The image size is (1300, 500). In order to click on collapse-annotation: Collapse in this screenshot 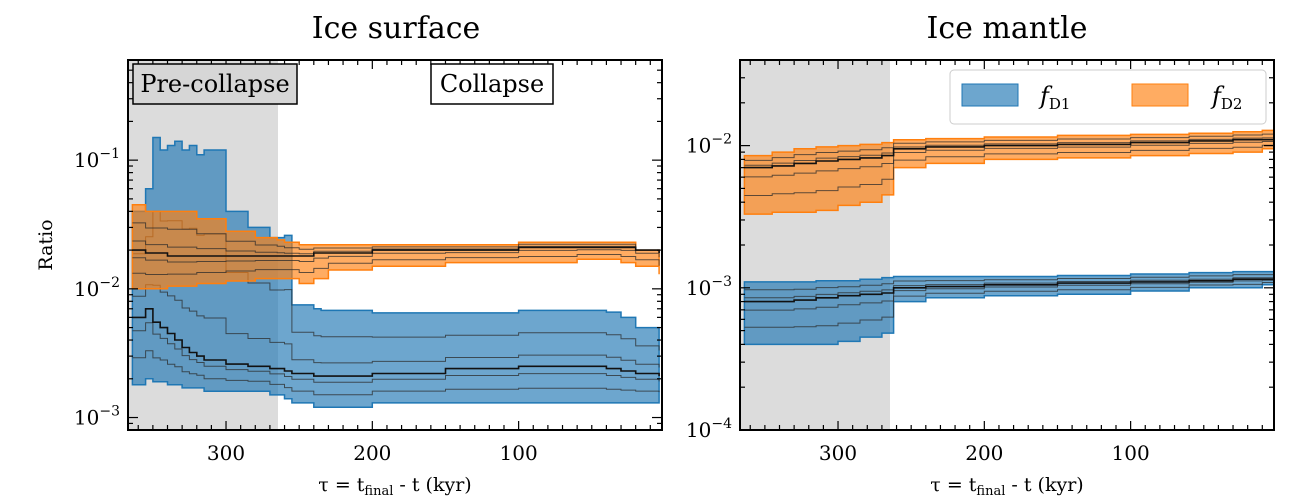, I will do `click(492, 84)`.